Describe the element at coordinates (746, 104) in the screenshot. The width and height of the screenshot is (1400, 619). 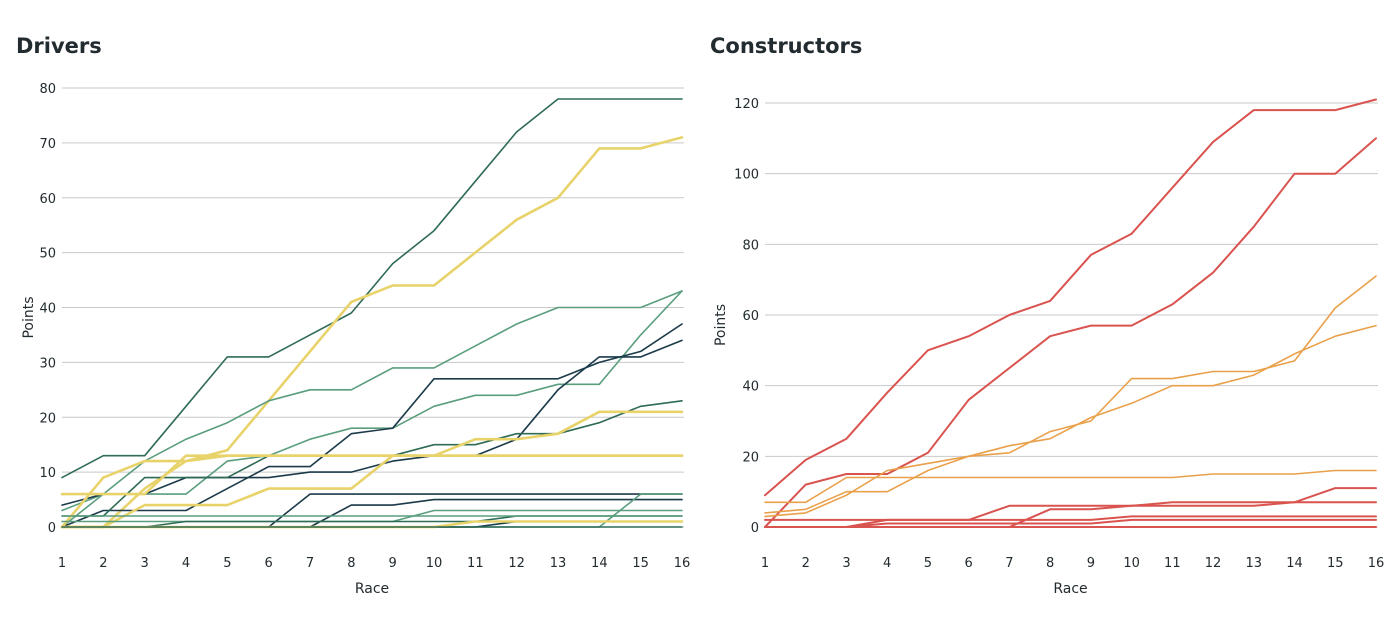
I see `constructors-ytick-label: 120` at that location.